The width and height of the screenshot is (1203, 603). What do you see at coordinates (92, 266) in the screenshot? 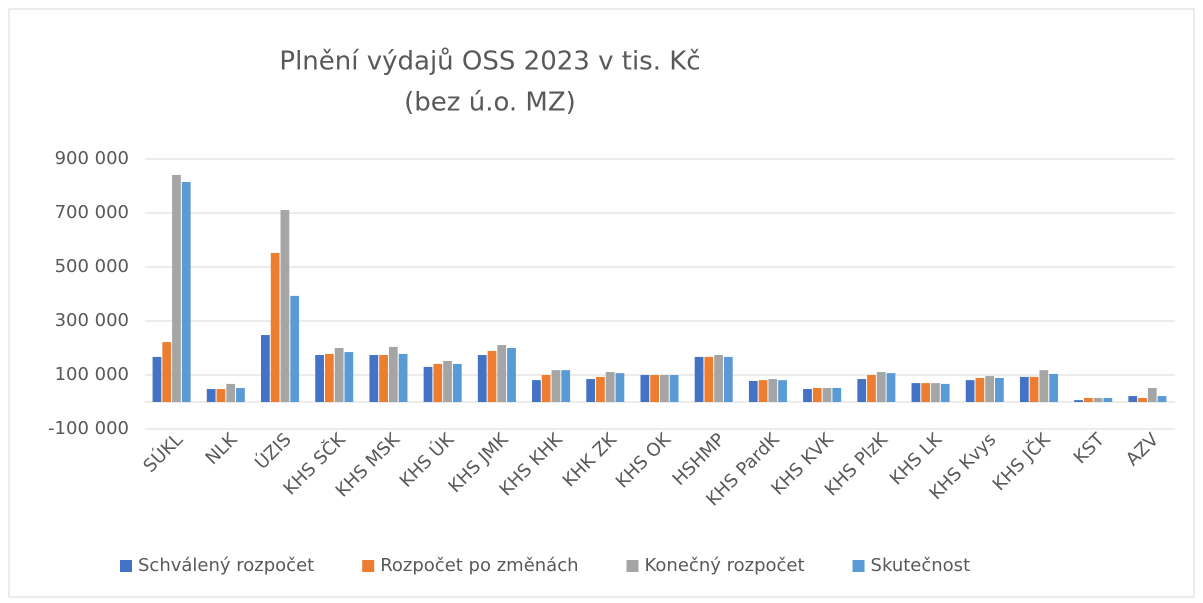
I see `y-tick-label: 500 000` at bounding box center [92, 266].